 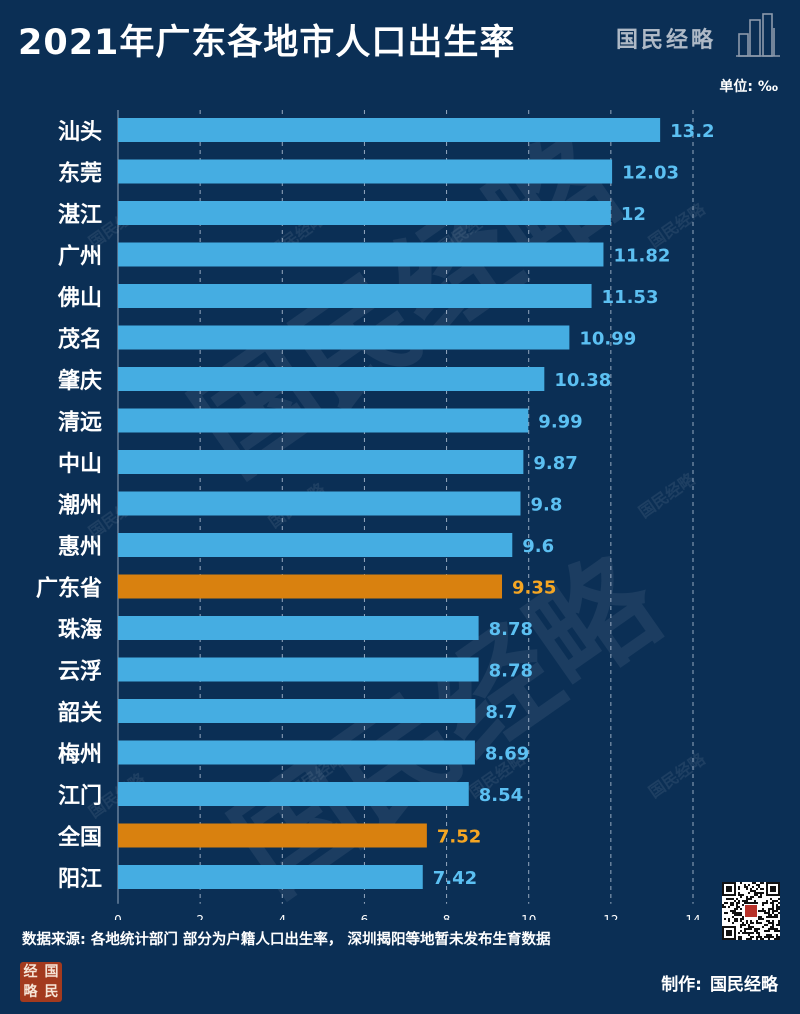 What do you see at coordinates (641, 256) in the screenshot?
I see `value-label: 11.82` at bounding box center [641, 256].